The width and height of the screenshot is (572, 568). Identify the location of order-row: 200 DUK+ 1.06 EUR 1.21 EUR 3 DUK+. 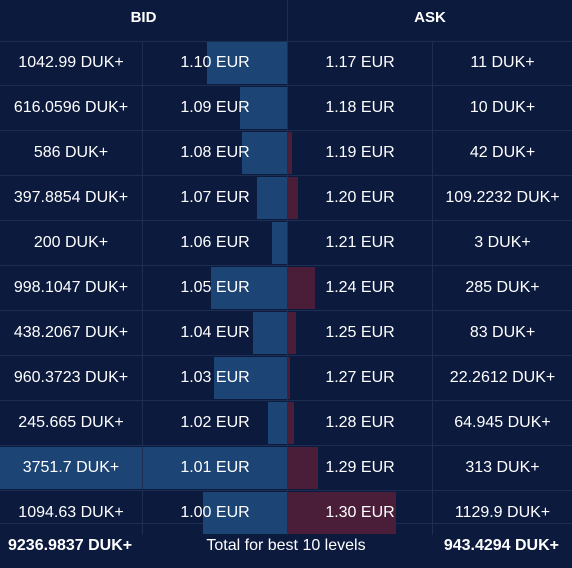
(286, 243).